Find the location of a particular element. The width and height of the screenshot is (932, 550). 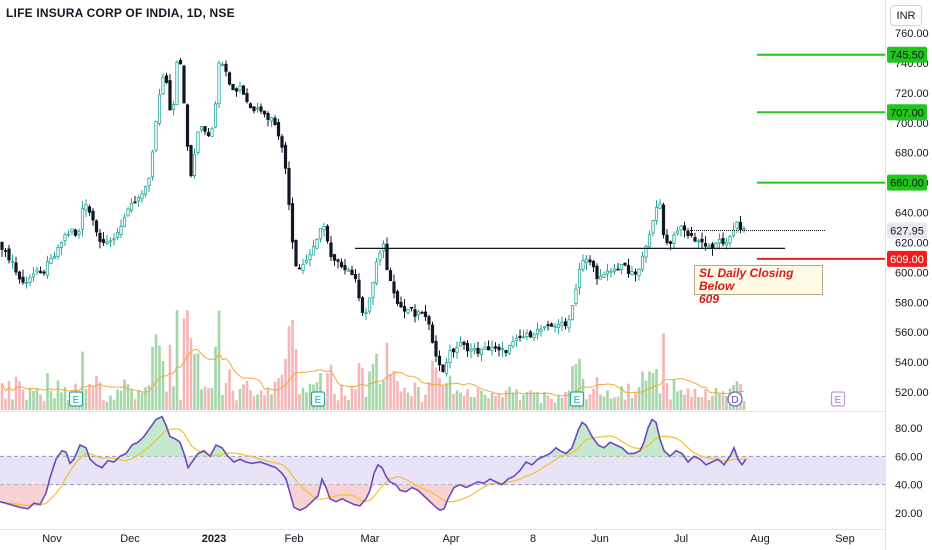

time-tick-label: Sep is located at coordinates (845, 539).